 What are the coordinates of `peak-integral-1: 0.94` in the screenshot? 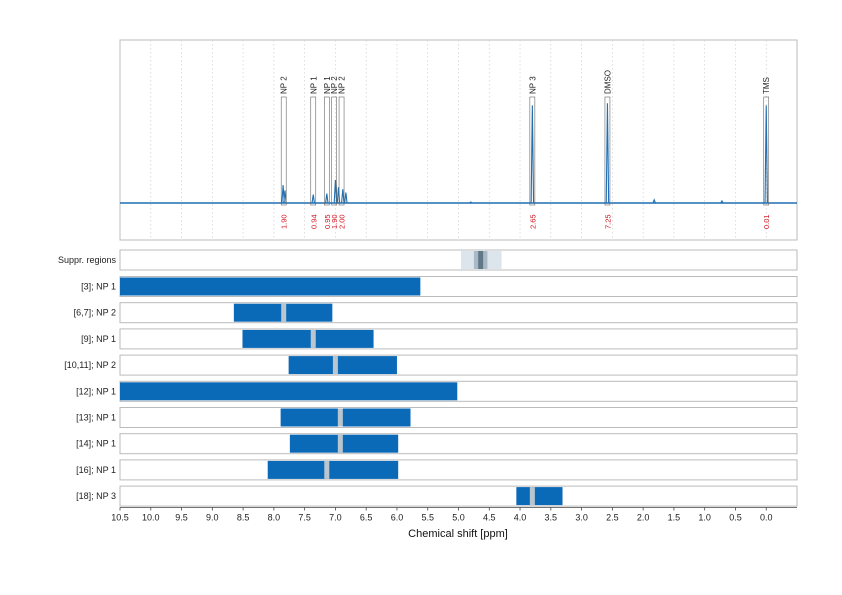 It's located at (313, 221).